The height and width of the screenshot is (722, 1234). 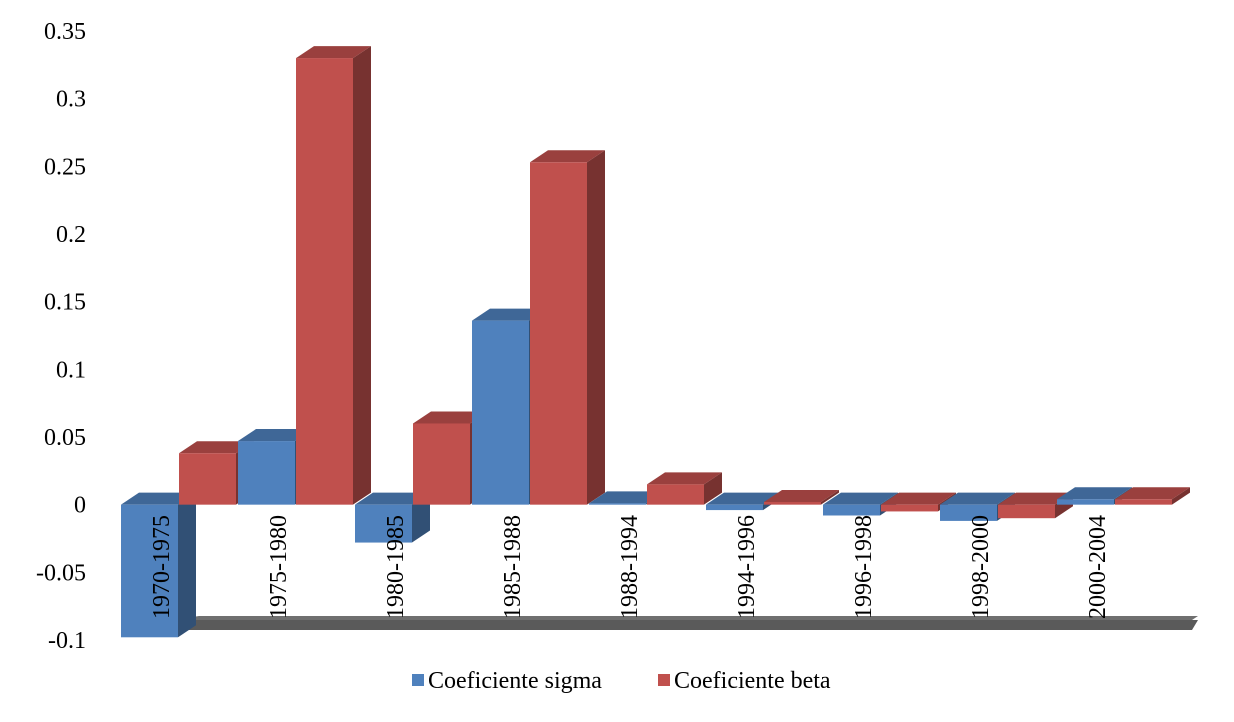 I want to click on y-tick-label: 0.1, so click(x=71, y=370).